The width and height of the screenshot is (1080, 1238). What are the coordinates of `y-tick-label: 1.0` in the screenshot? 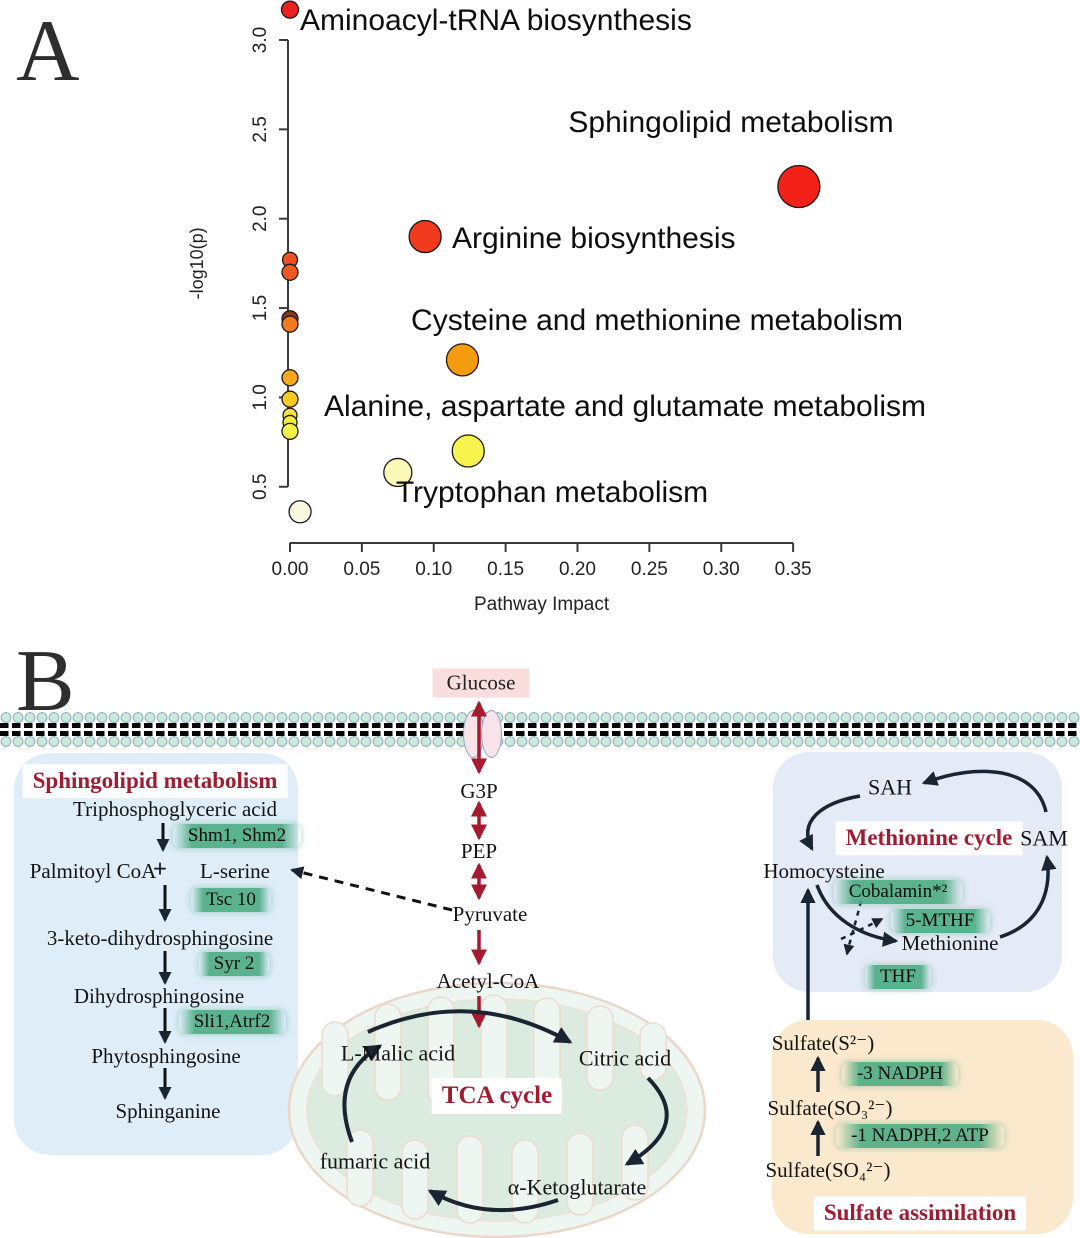 It's located at (260, 397).